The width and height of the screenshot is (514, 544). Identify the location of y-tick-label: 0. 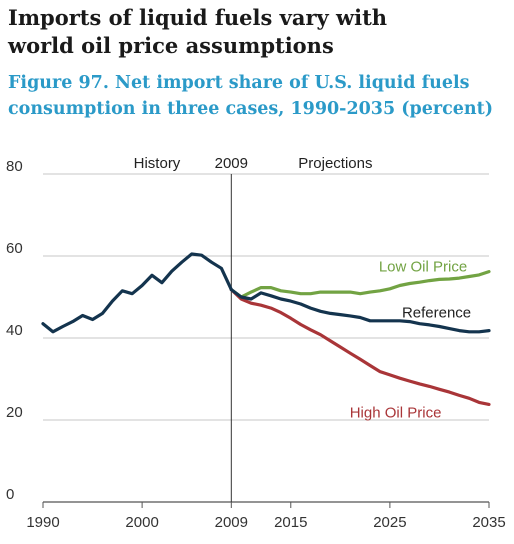
(10, 494).